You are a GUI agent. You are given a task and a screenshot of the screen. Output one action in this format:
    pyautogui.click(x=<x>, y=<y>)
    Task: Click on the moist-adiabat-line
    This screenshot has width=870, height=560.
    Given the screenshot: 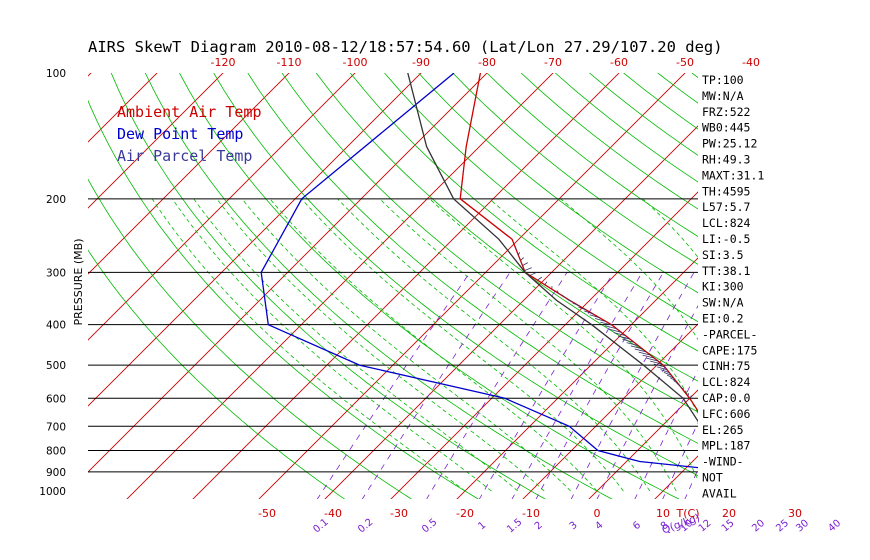 What is the action you would take?
    pyautogui.click(x=593, y=306)
    